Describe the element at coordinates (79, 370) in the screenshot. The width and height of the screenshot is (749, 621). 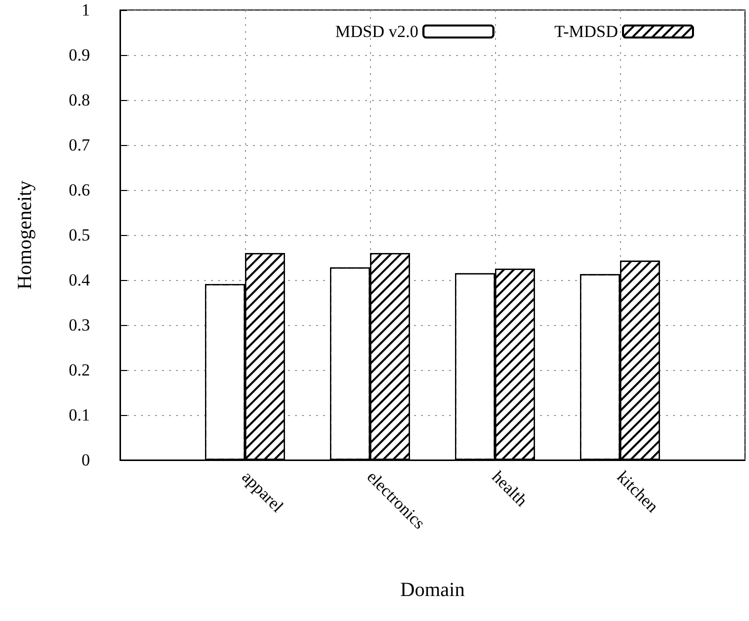
I see `y-tick-label: 0.2` at that location.